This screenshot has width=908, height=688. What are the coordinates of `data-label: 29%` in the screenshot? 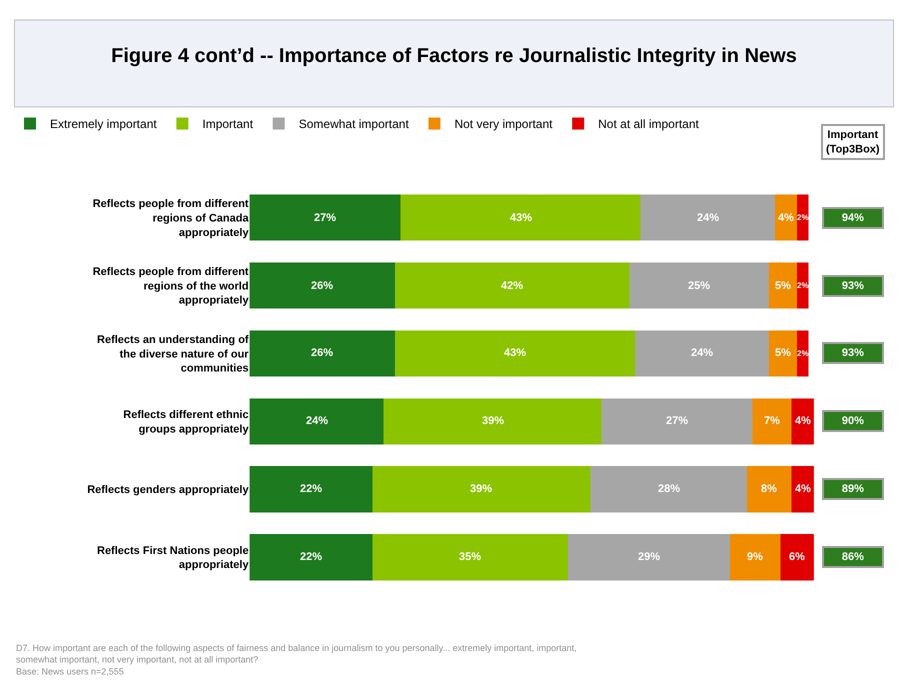 It's located at (649, 557).